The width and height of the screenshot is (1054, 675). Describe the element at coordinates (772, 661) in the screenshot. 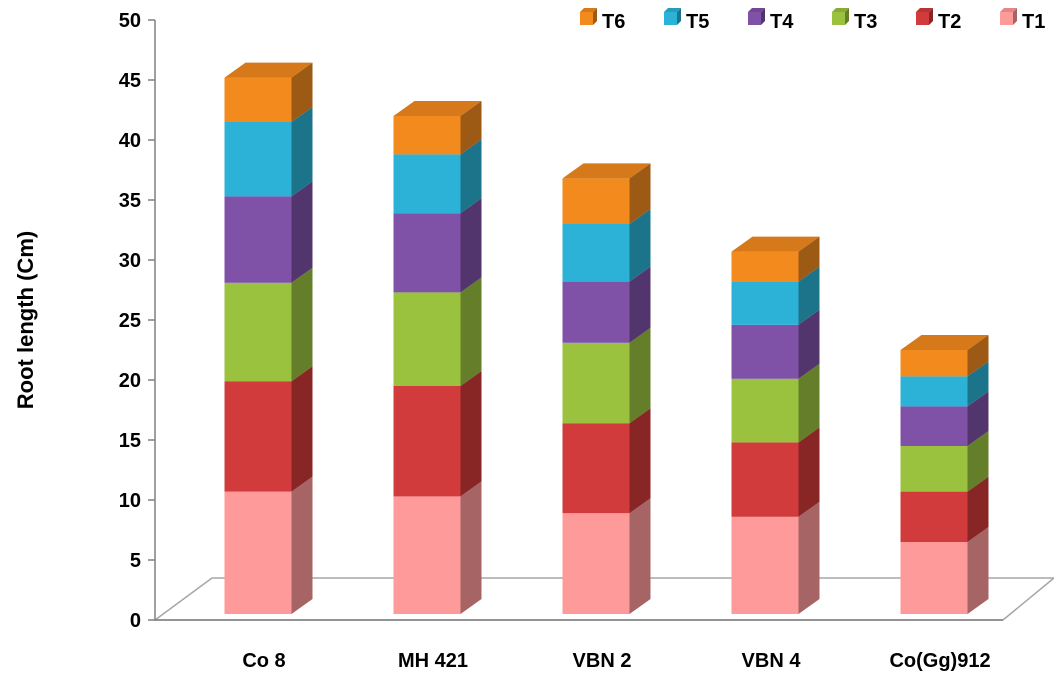

I see `x-category-label: VBN 4` at that location.